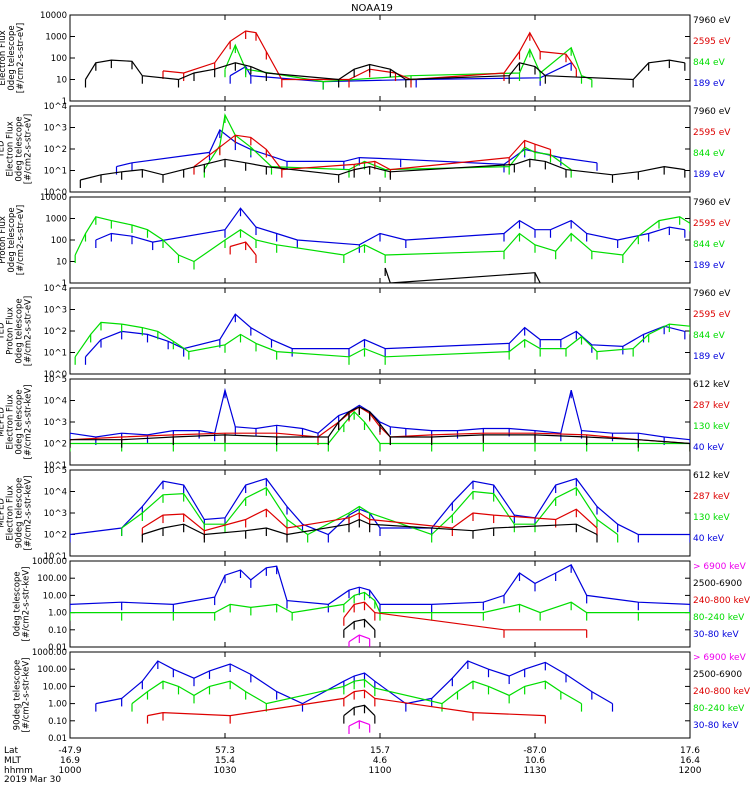 The width and height of the screenshot is (750, 800). I want to click on y-tick-label: 1, so click(64, 102).